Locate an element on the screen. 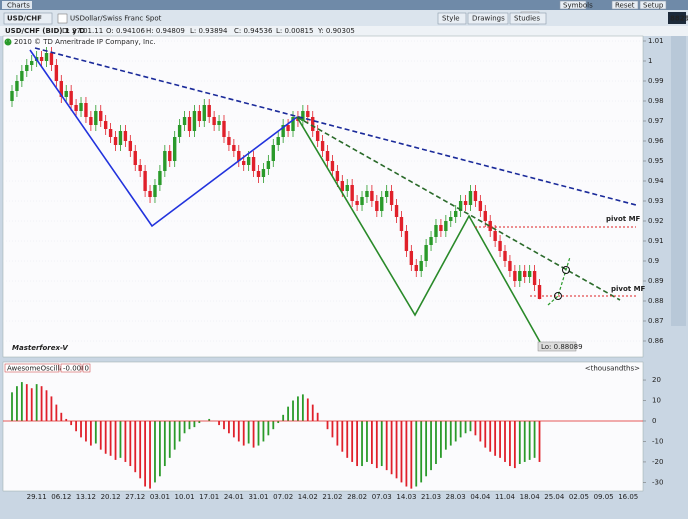 This screenshot has height=519, width=688. x-tick-label: 14.03 is located at coordinates (406, 497).